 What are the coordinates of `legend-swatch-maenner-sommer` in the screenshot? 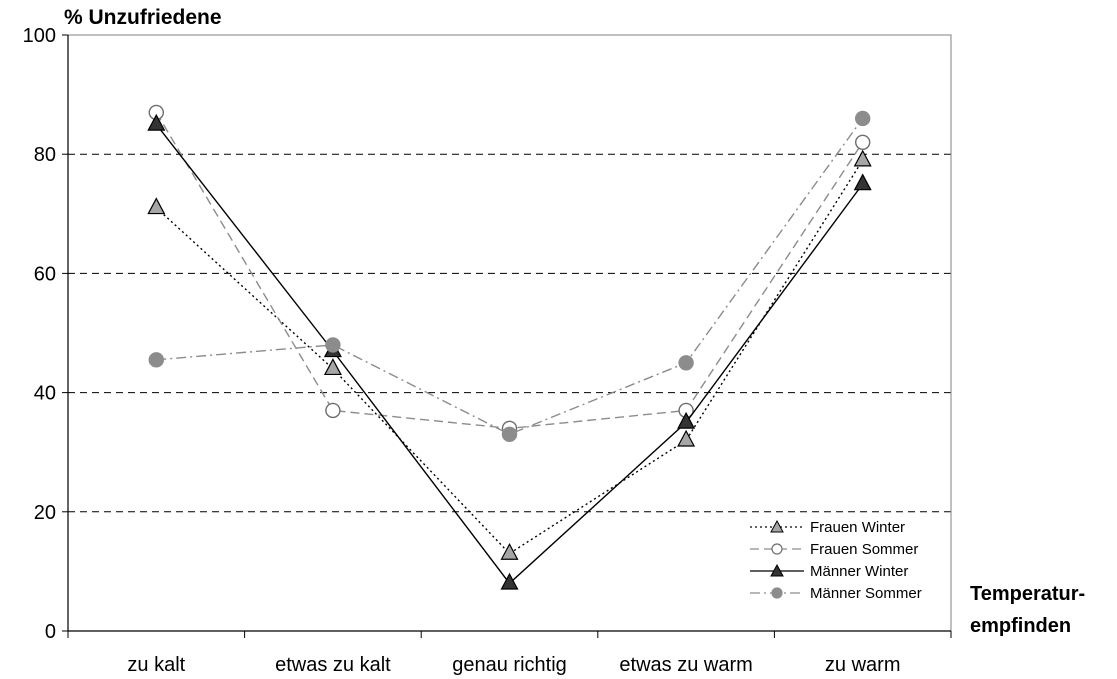 It's located at (777, 593).